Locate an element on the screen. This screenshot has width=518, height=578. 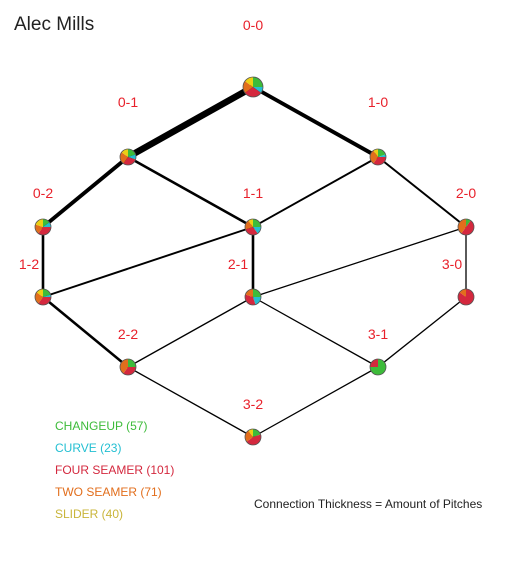
slice-3-2-four-seamer is located at coordinates (254, 439).